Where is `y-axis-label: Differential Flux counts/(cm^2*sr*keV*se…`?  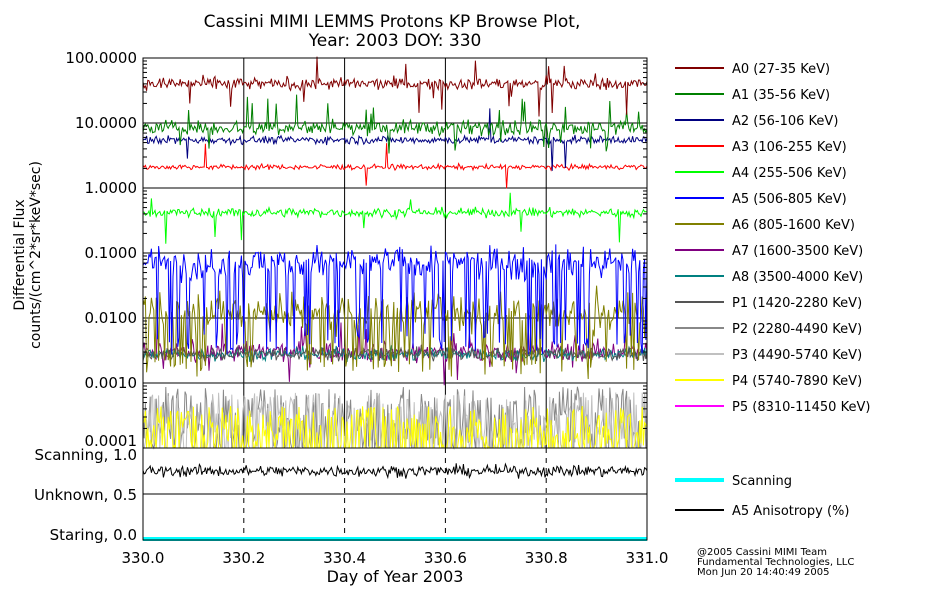 y-axis-label: Differential Flux counts/(cm^2*sr*keV*se… is located at coordinates (28, 255).